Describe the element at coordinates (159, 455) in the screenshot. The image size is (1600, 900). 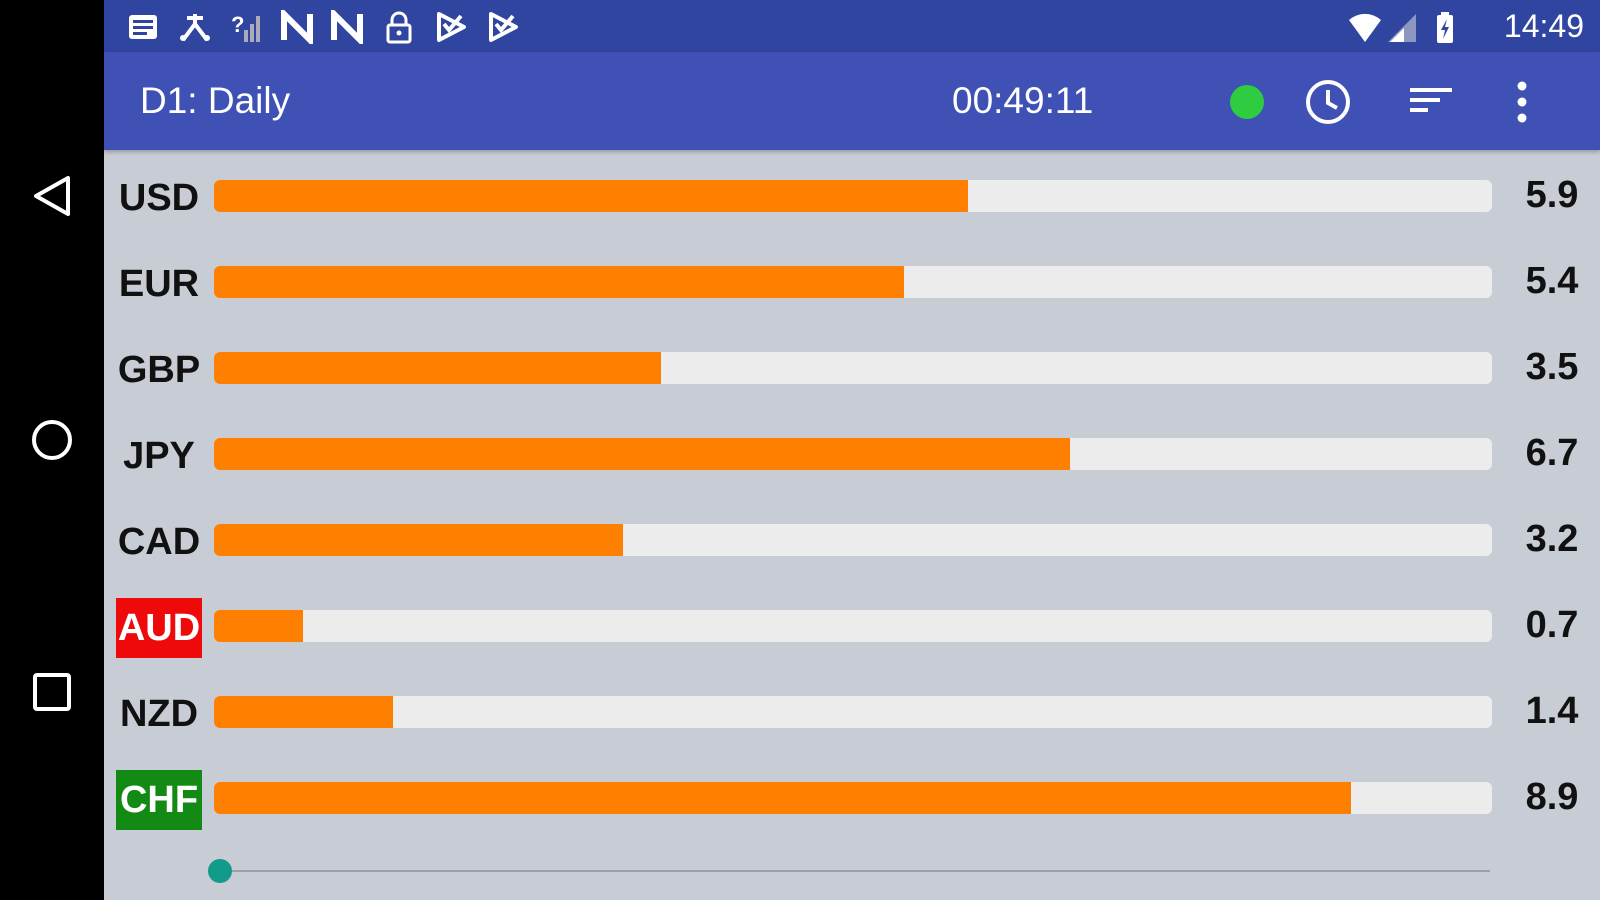
I see `currency-label: JPY` at that location.